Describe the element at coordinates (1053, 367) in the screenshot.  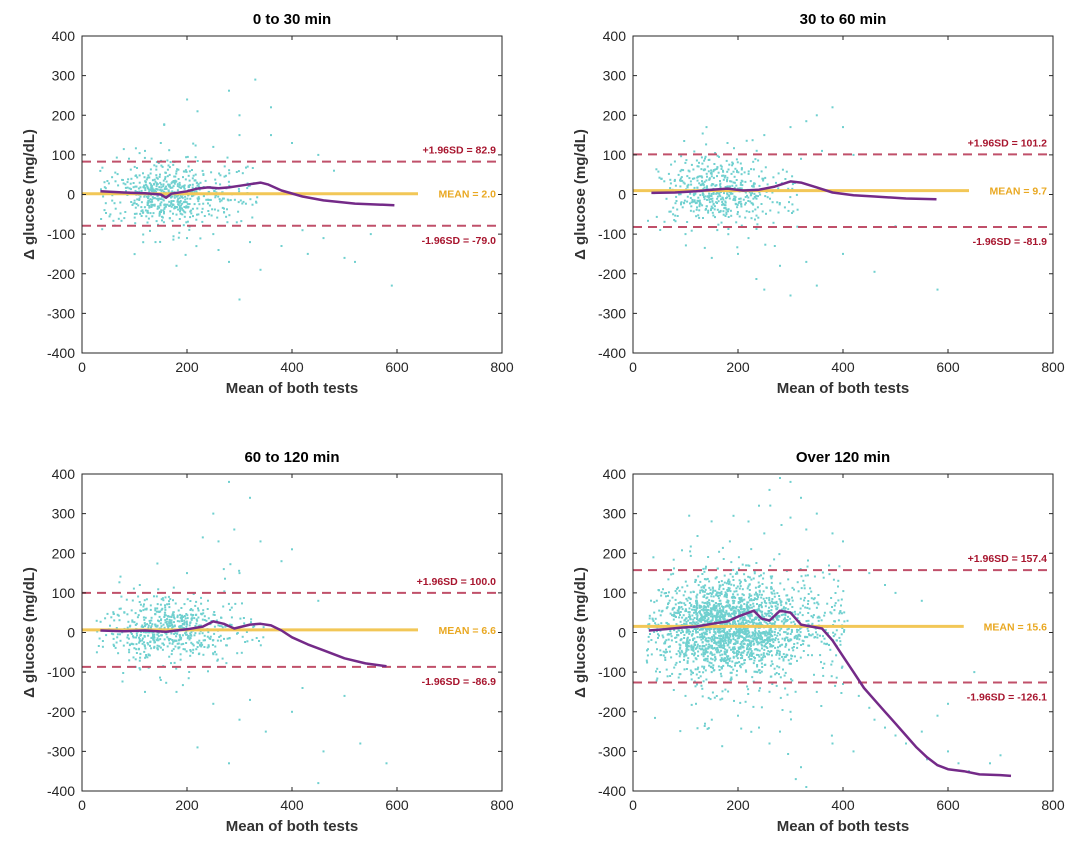
I see `x-tick-label: 800` at that location.